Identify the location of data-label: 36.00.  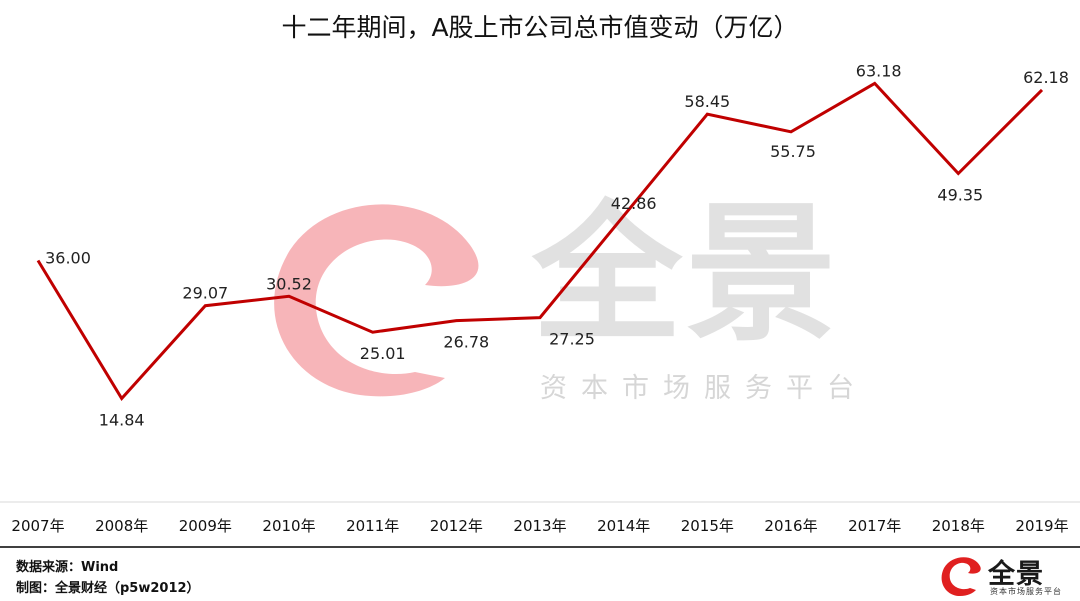
(68, 258).